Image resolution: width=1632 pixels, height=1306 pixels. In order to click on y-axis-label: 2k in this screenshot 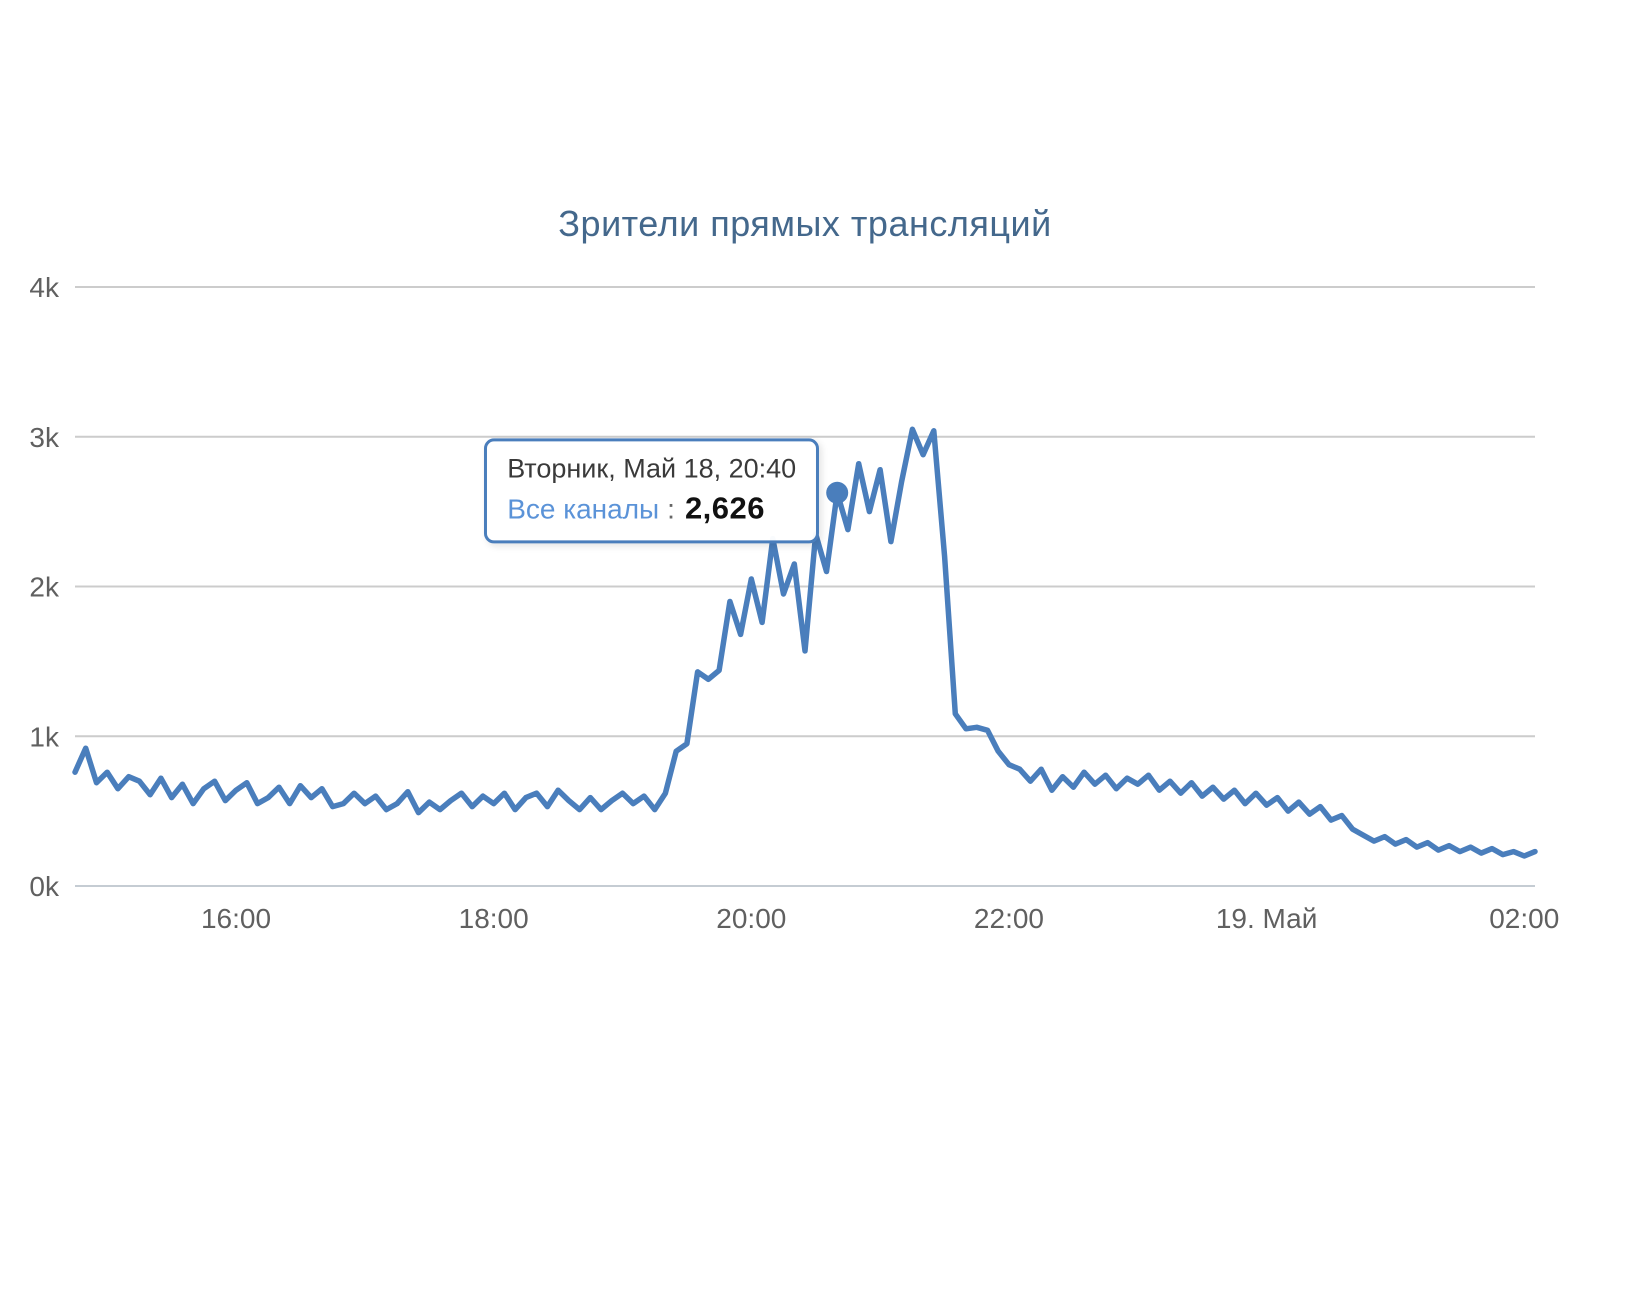, I will do `click(44, 587)`.